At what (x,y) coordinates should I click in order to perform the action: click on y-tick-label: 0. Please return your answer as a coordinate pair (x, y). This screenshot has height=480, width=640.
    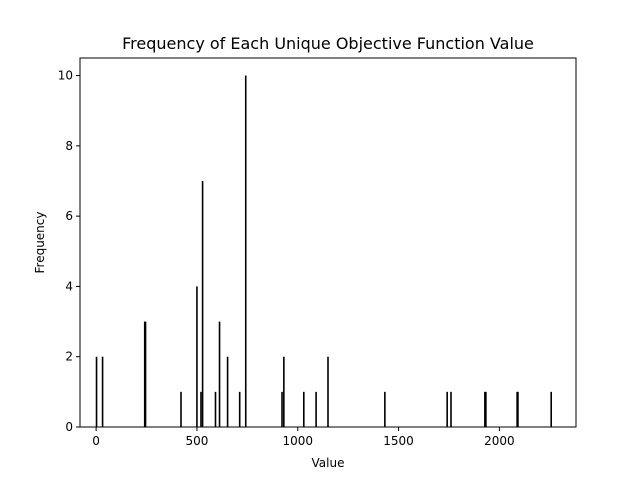
    Looking at the image, I should click on (69, 427).